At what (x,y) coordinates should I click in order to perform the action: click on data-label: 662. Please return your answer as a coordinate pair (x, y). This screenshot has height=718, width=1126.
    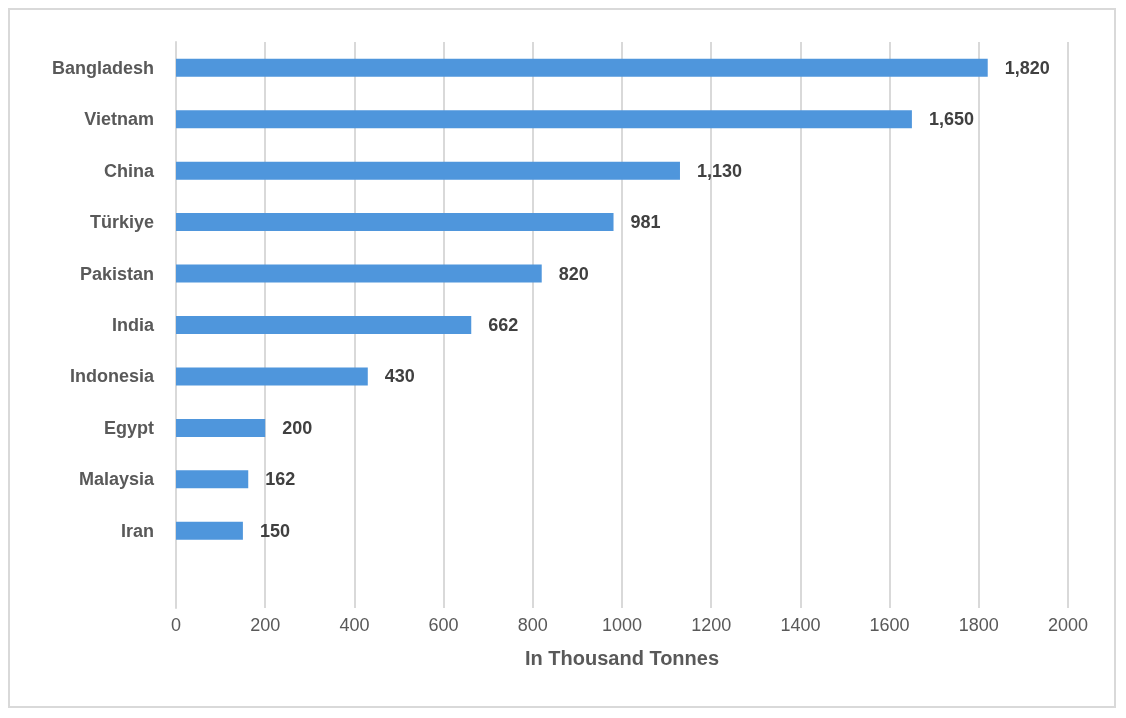
    Looking at the image, I should click on (503, 325).